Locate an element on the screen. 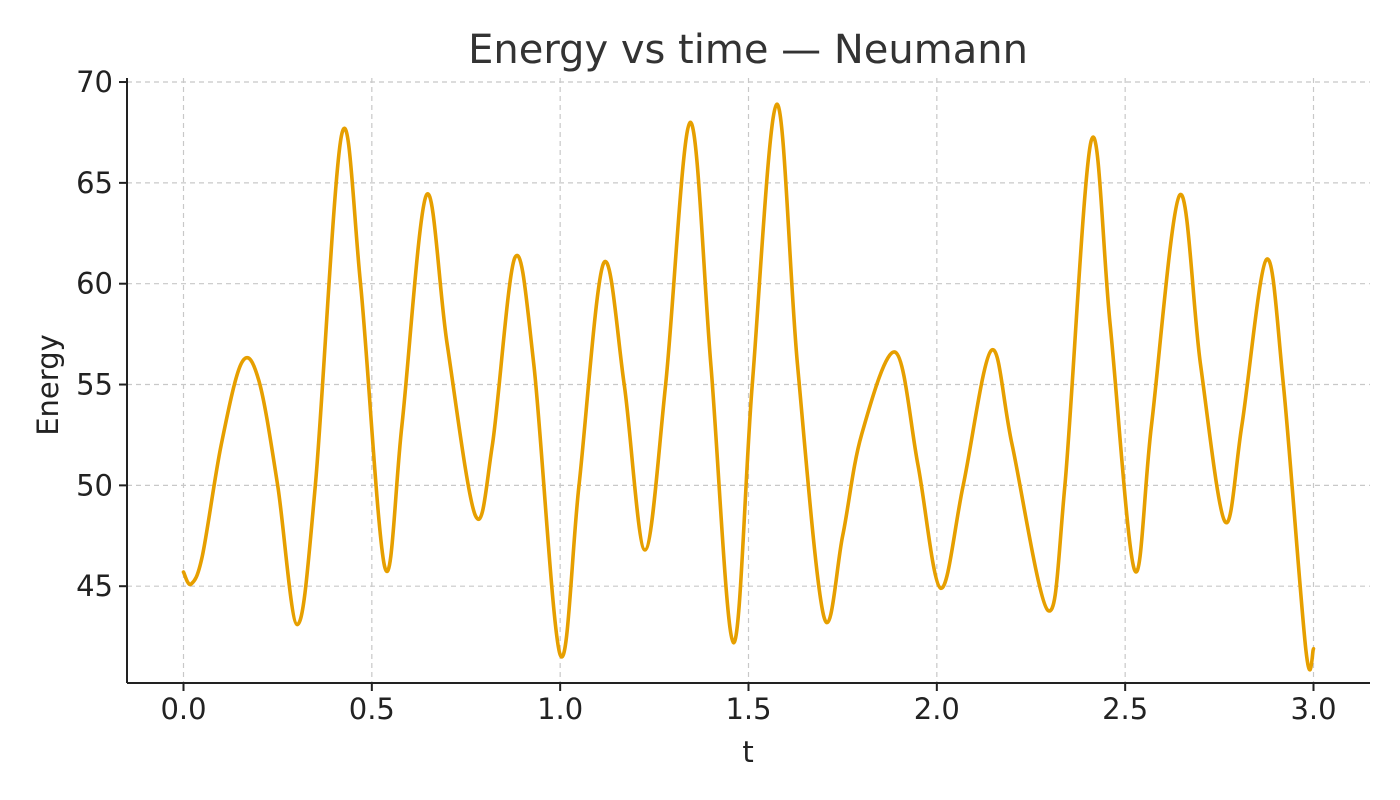 The height and width of the screenshot is (800, 1400). y-tick-label-2: 55 is located at coordinates (94, 385).